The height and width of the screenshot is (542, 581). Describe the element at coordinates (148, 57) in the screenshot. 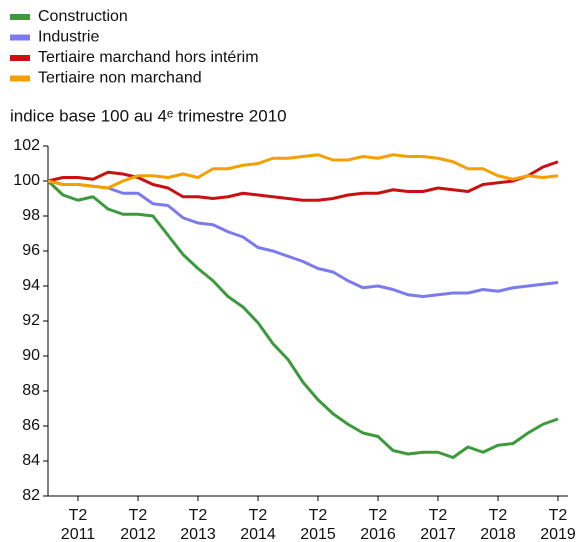

I see `legend-label: Tertiaire marchand hors intérim` at that location.